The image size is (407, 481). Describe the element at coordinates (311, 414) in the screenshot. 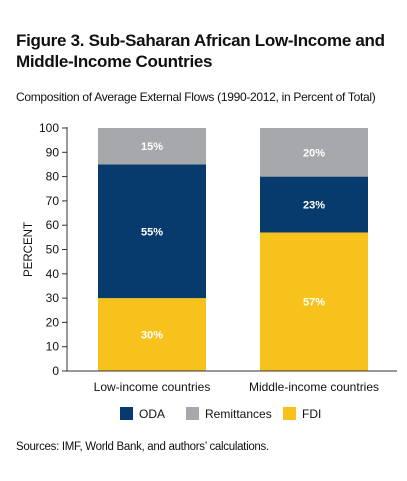

I see `legend-label-fdi: FDI` at that location.